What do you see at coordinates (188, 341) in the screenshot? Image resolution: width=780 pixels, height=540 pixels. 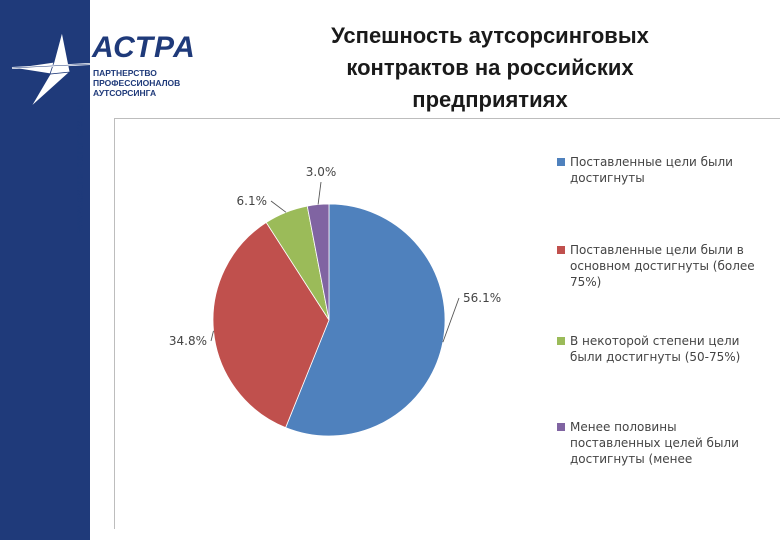 I see `slice-value-label: 34.8%` at bounding box center [188, 341].